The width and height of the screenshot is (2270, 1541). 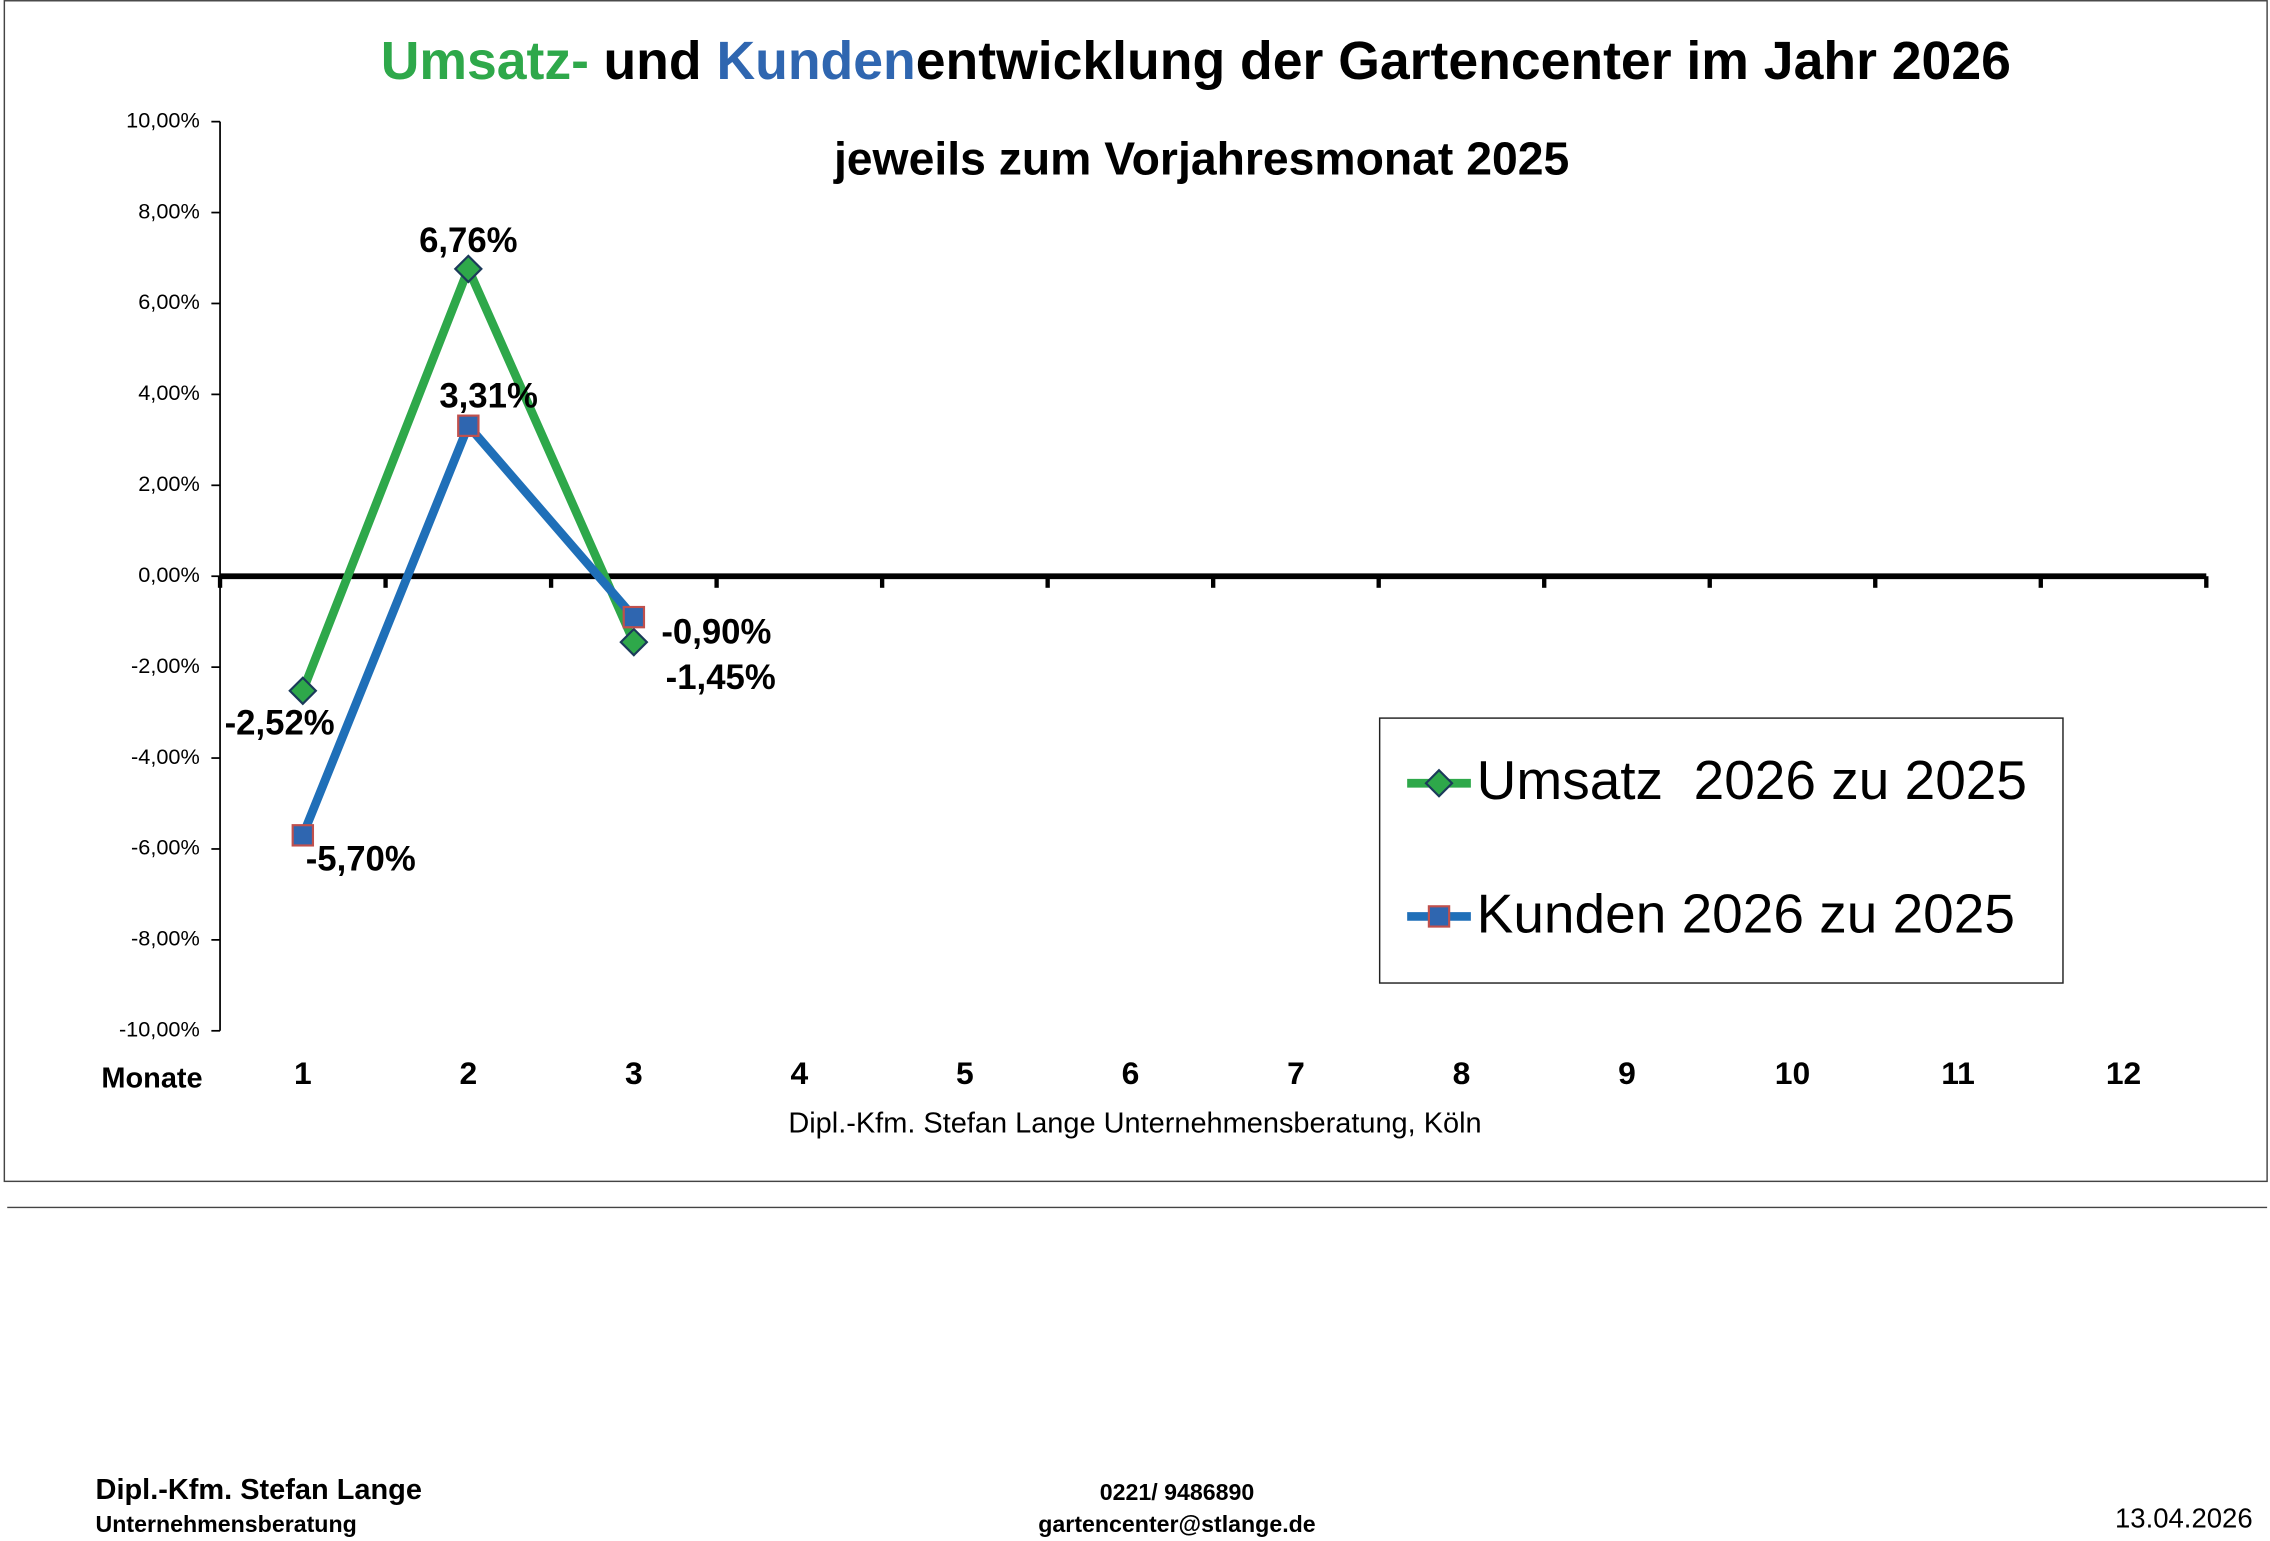 What do you see at coordinates (468, 1073) in the screenshot?
I see `x-tick-label: 2` at bounding box center [468, 1073].